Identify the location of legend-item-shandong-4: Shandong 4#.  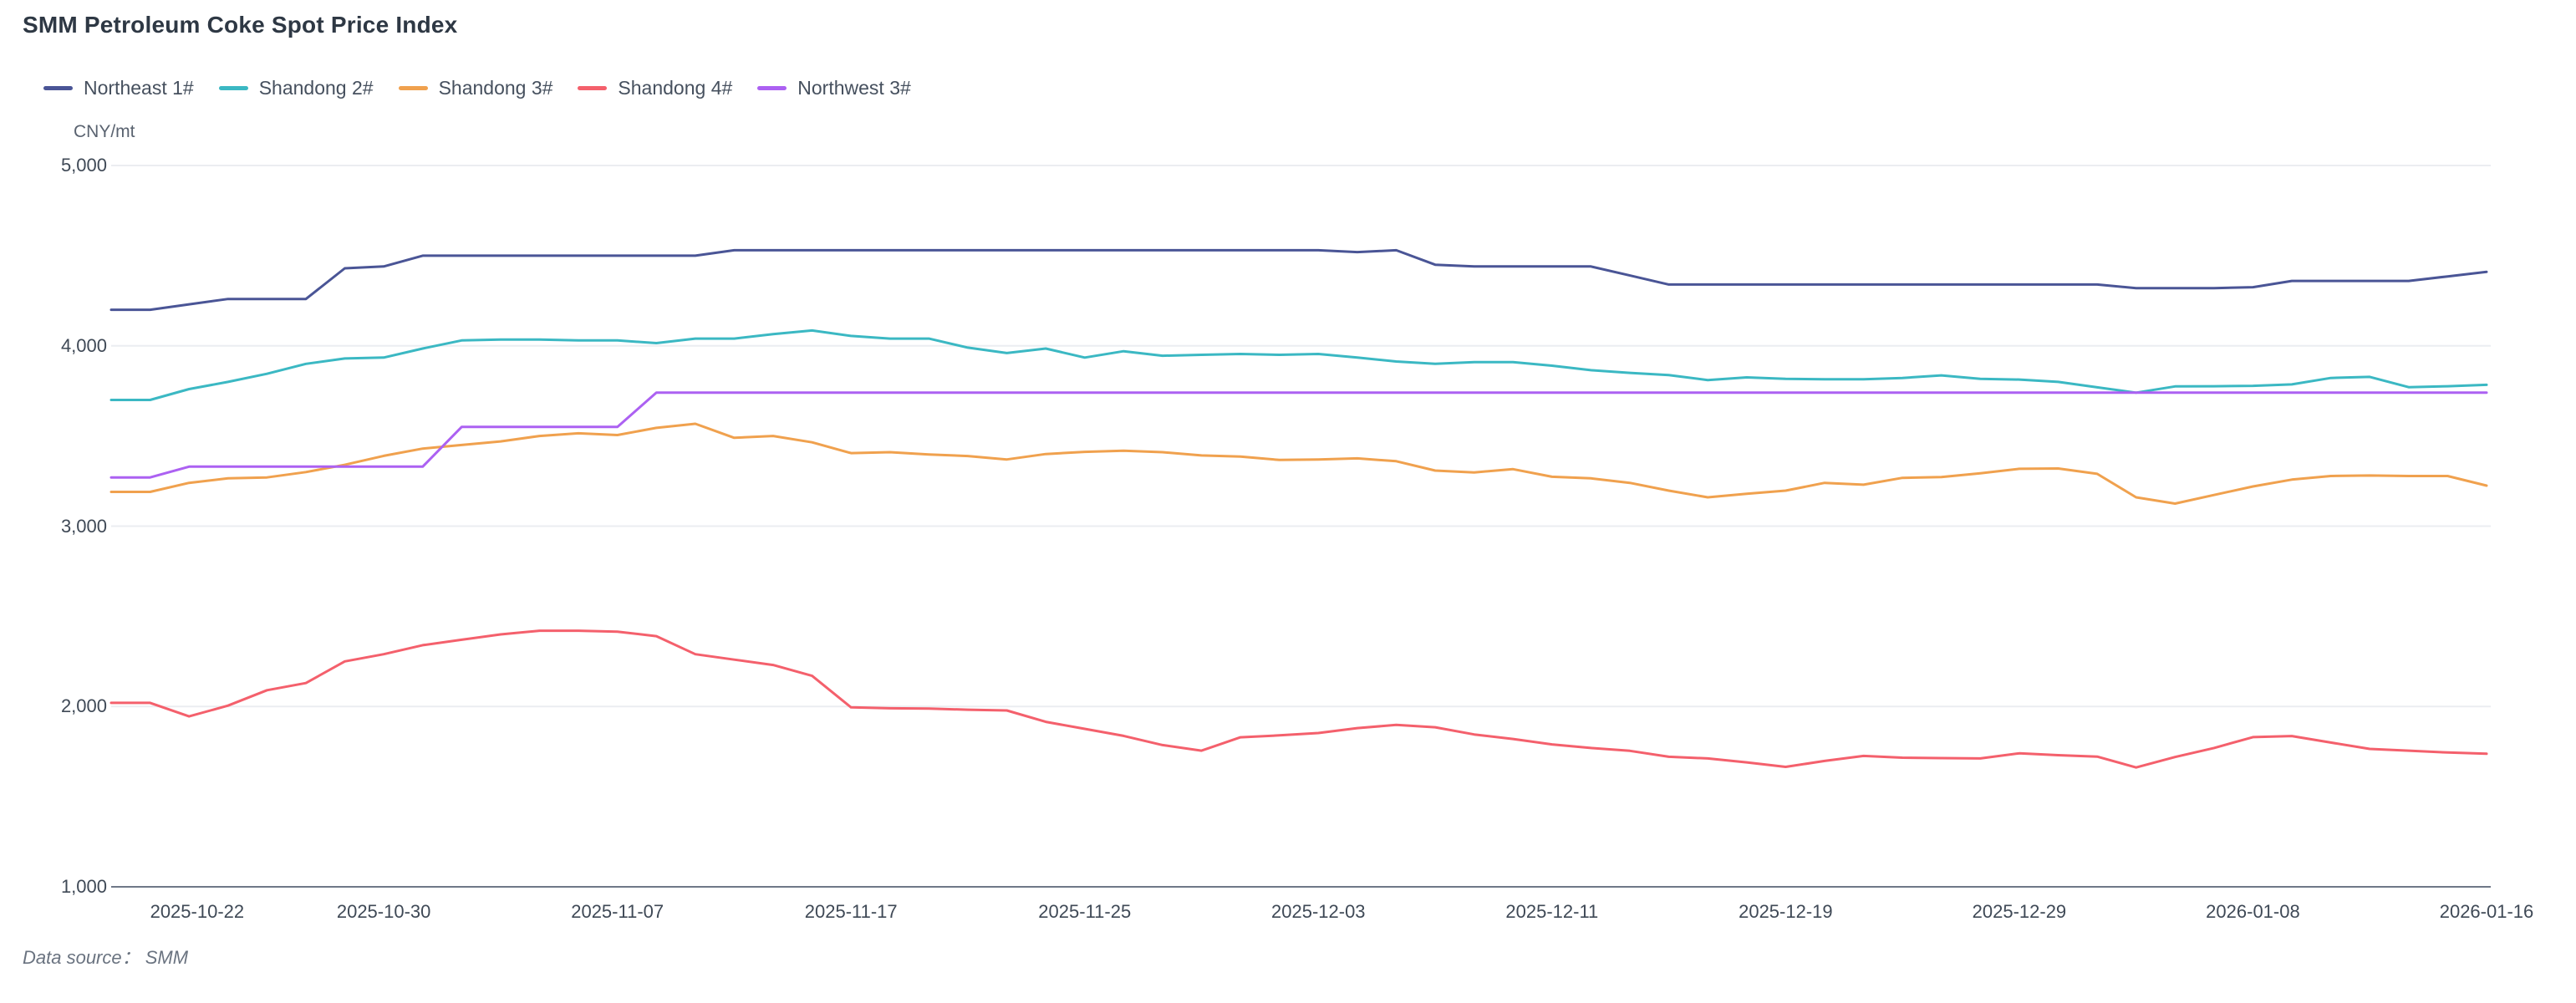
(655, 88).